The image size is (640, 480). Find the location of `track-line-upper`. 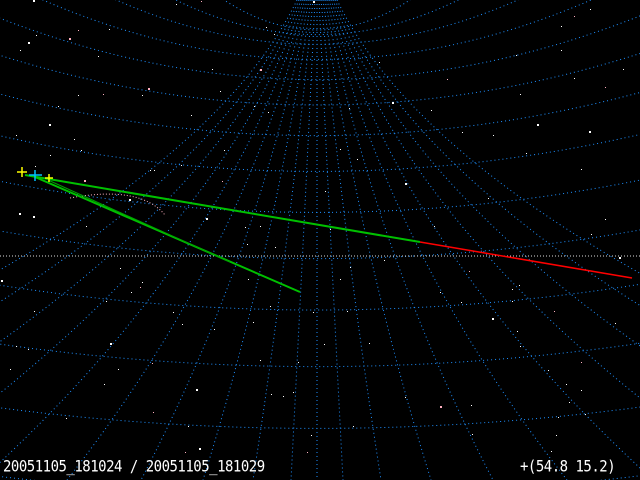

track-line-upper is located at coordinates (222, 208).